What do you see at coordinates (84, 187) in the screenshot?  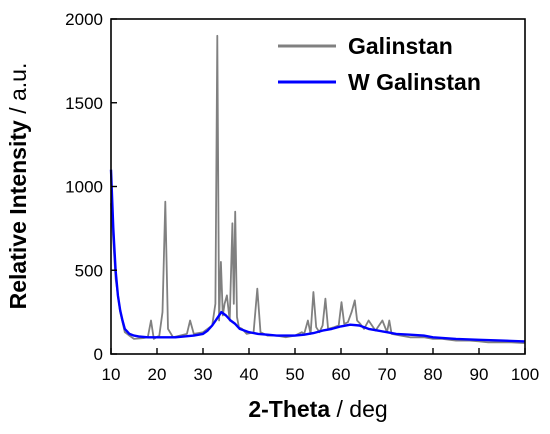 I see `y-tick-label: 1000` at bounding box center [84, 187].